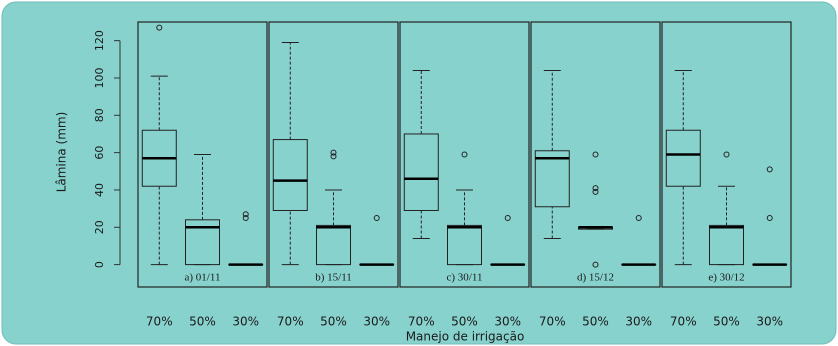 The height and width of the screenshot is (346, 838). What do you see at coordinates (333, 278) in the screenshot?
I see `panel-label: b) 15/11` at bounding box center [333, 278].